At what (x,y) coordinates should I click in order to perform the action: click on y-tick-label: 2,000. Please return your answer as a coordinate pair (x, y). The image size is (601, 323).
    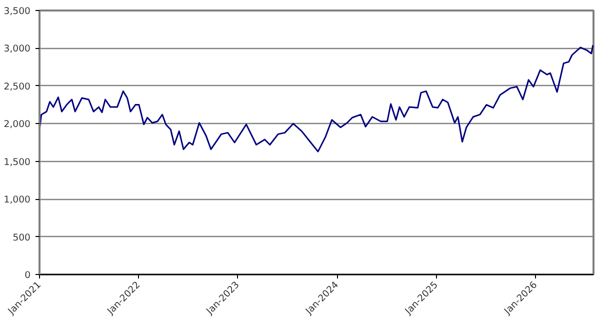
    Looking at the image, I should click on (17, 124).